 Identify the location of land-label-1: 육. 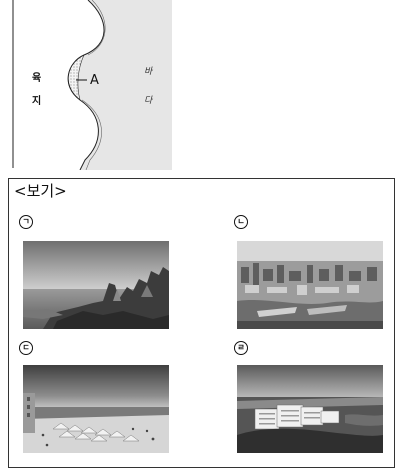
(37, 78).